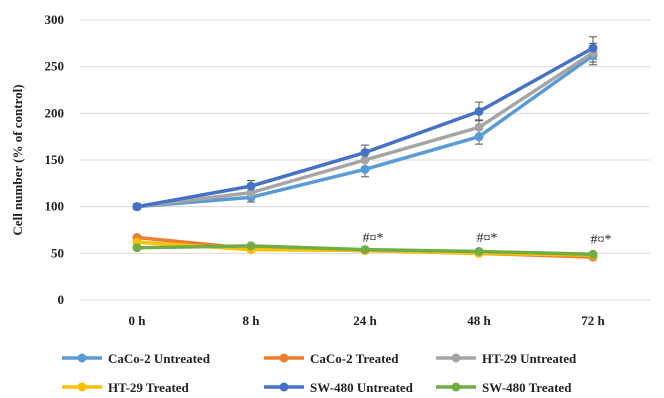 The image size is (664, 398). I want to click on legend-label: CaCo-2 Untreated, so click(159, 358).